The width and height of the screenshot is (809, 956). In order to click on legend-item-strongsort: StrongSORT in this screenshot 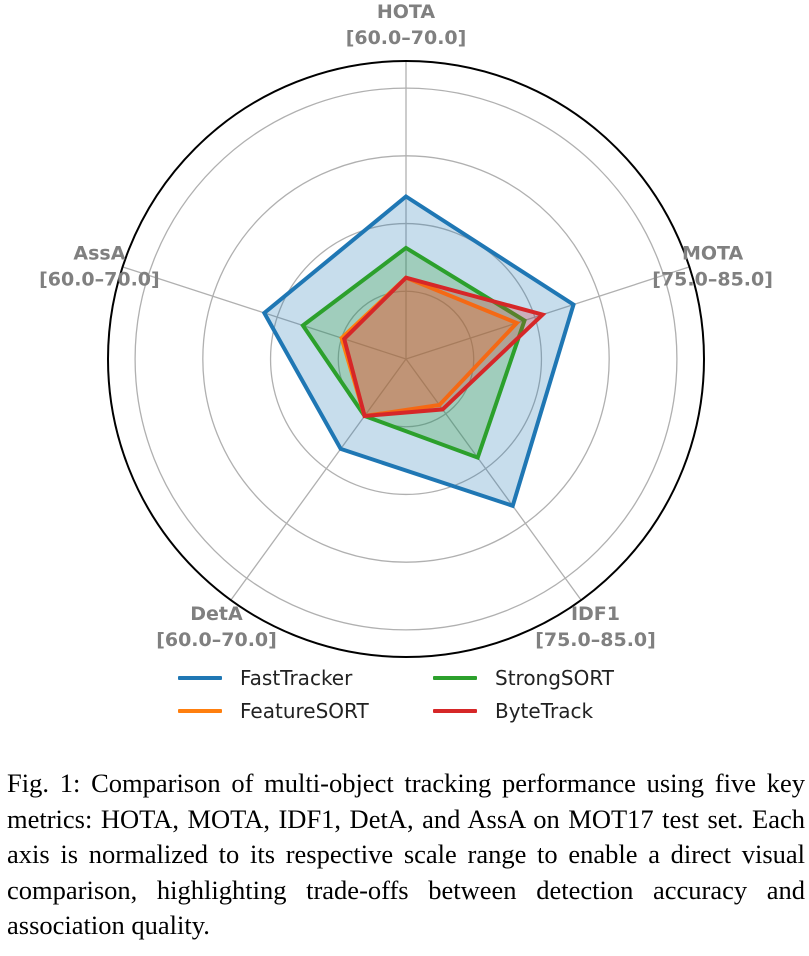, I will do `click(543, 678)`.